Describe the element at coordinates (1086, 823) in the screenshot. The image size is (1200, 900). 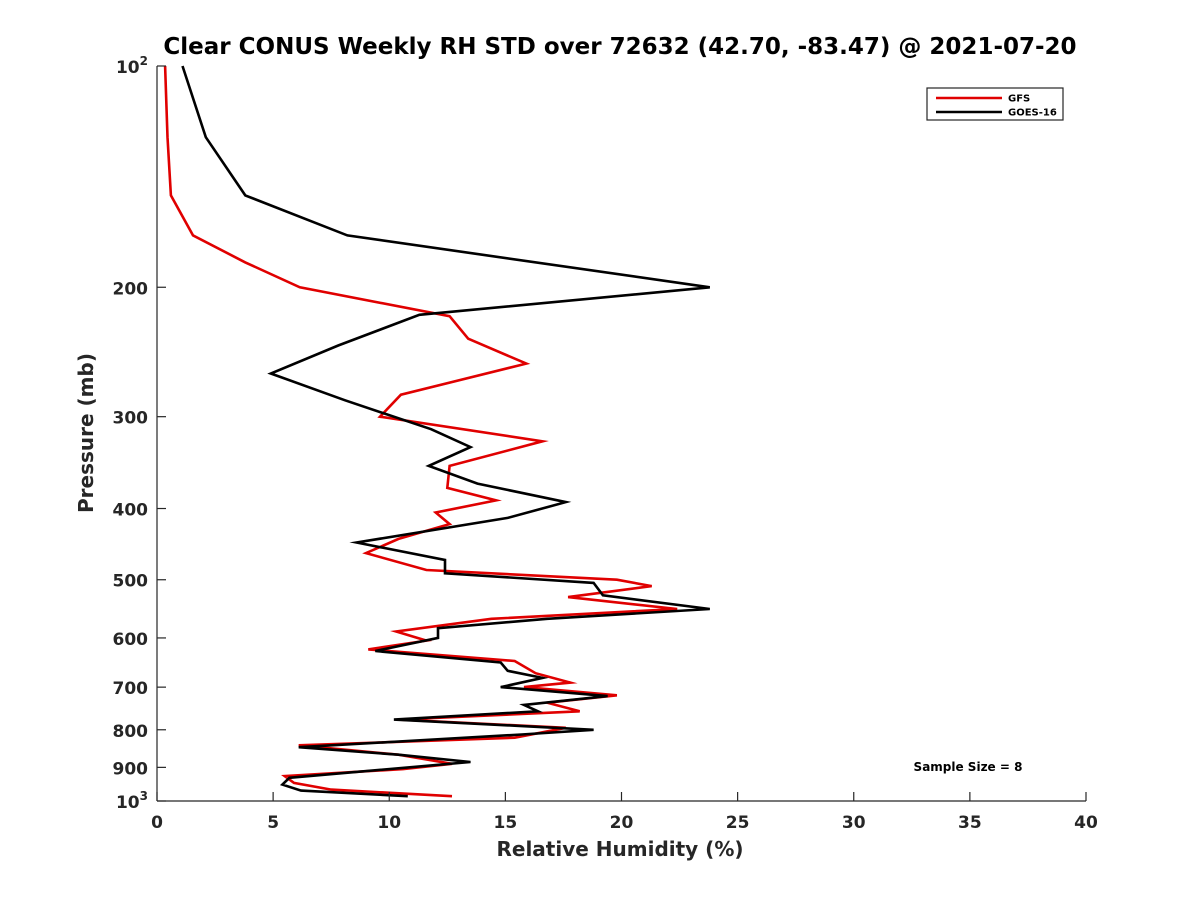
I see `x-tick-label: 40` at that location.